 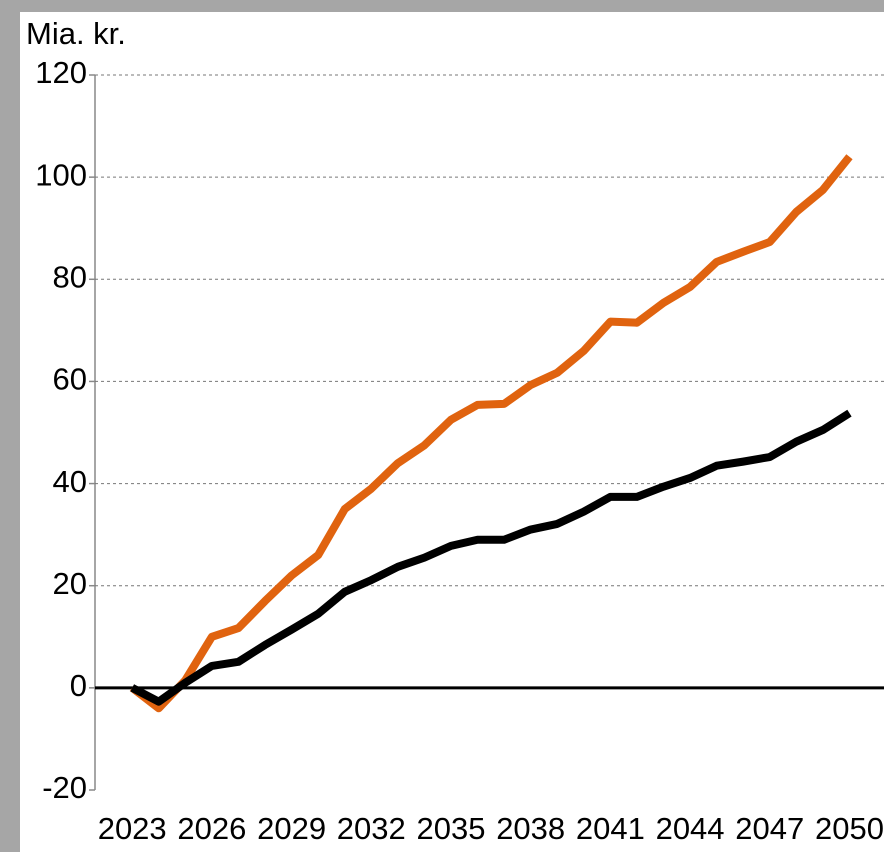 I want to click on y-tick-label: 40, so click(x=70, y=481).